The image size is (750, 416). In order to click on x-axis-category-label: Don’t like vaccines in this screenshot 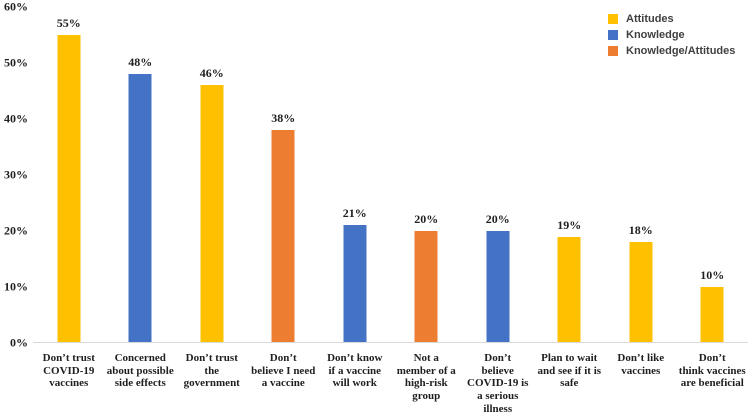, I will do `click(641, 364)`.